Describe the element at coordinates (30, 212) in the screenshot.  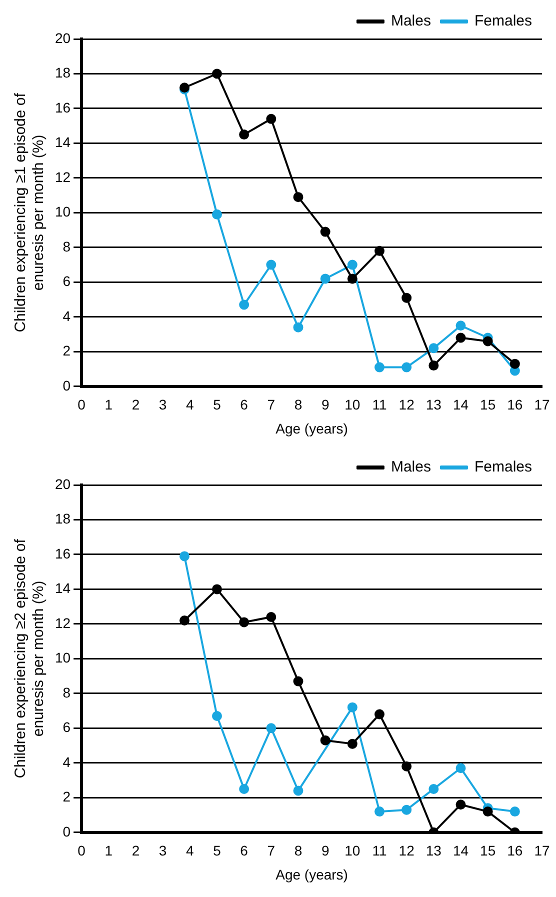
I see `y-axis-title: Children experiencing ≥1 episode of enuresis per month (%)` at that location.